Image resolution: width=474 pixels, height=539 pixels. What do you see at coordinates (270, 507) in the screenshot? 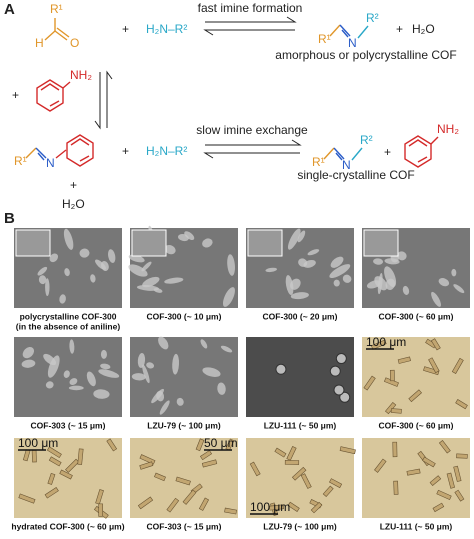
I see `scale-bar-label: 100 μm` at bounding box center [270, 507].